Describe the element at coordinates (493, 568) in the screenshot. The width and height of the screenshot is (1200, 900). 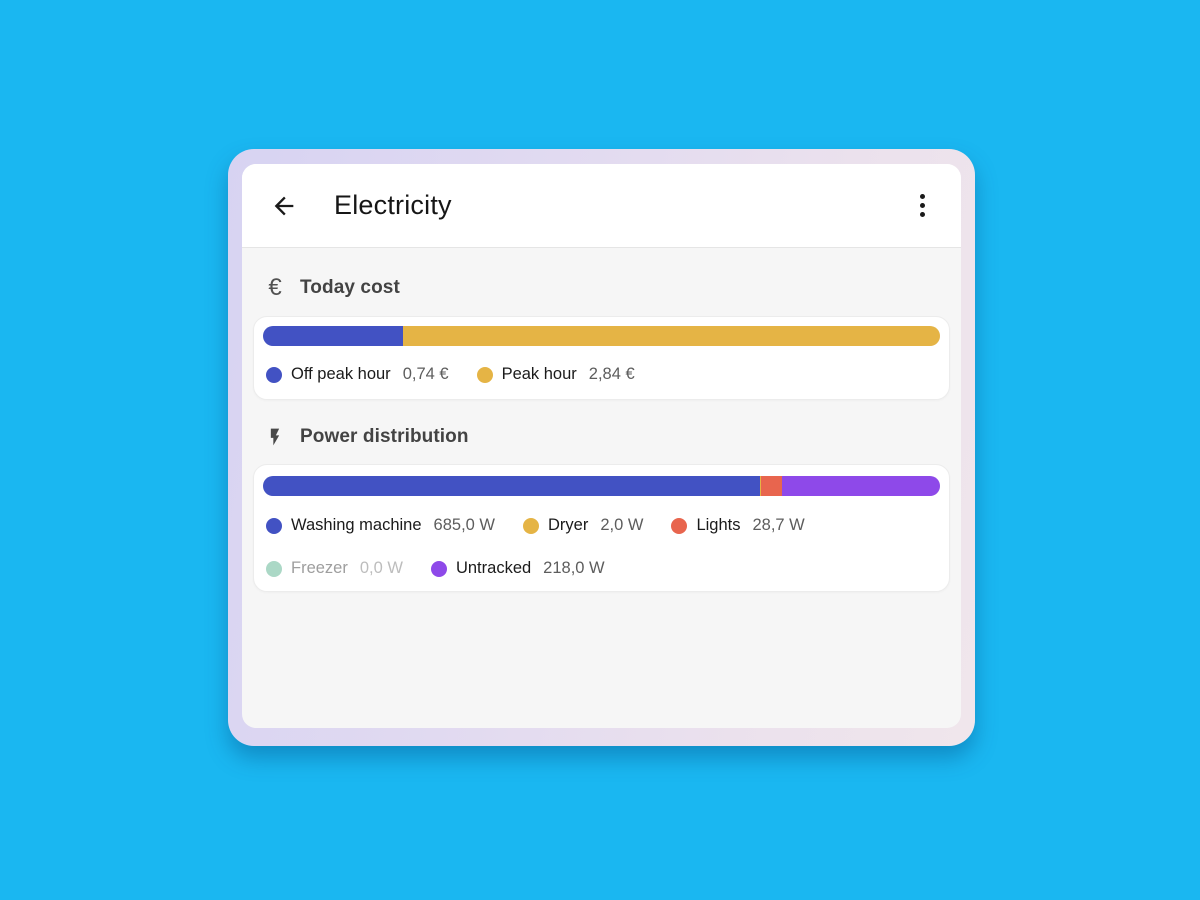
I see `legend-label-untracked: Untracked` at that location.